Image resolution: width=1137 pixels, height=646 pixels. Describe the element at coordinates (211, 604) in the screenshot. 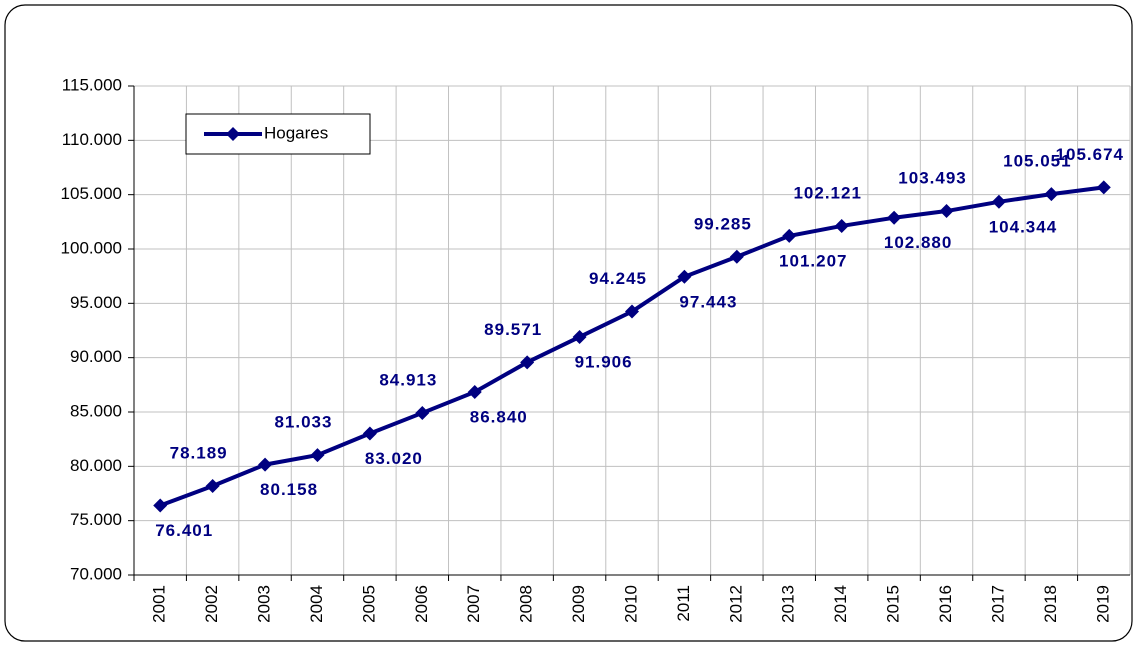

I see `x-tick-label: 2002` at that location.